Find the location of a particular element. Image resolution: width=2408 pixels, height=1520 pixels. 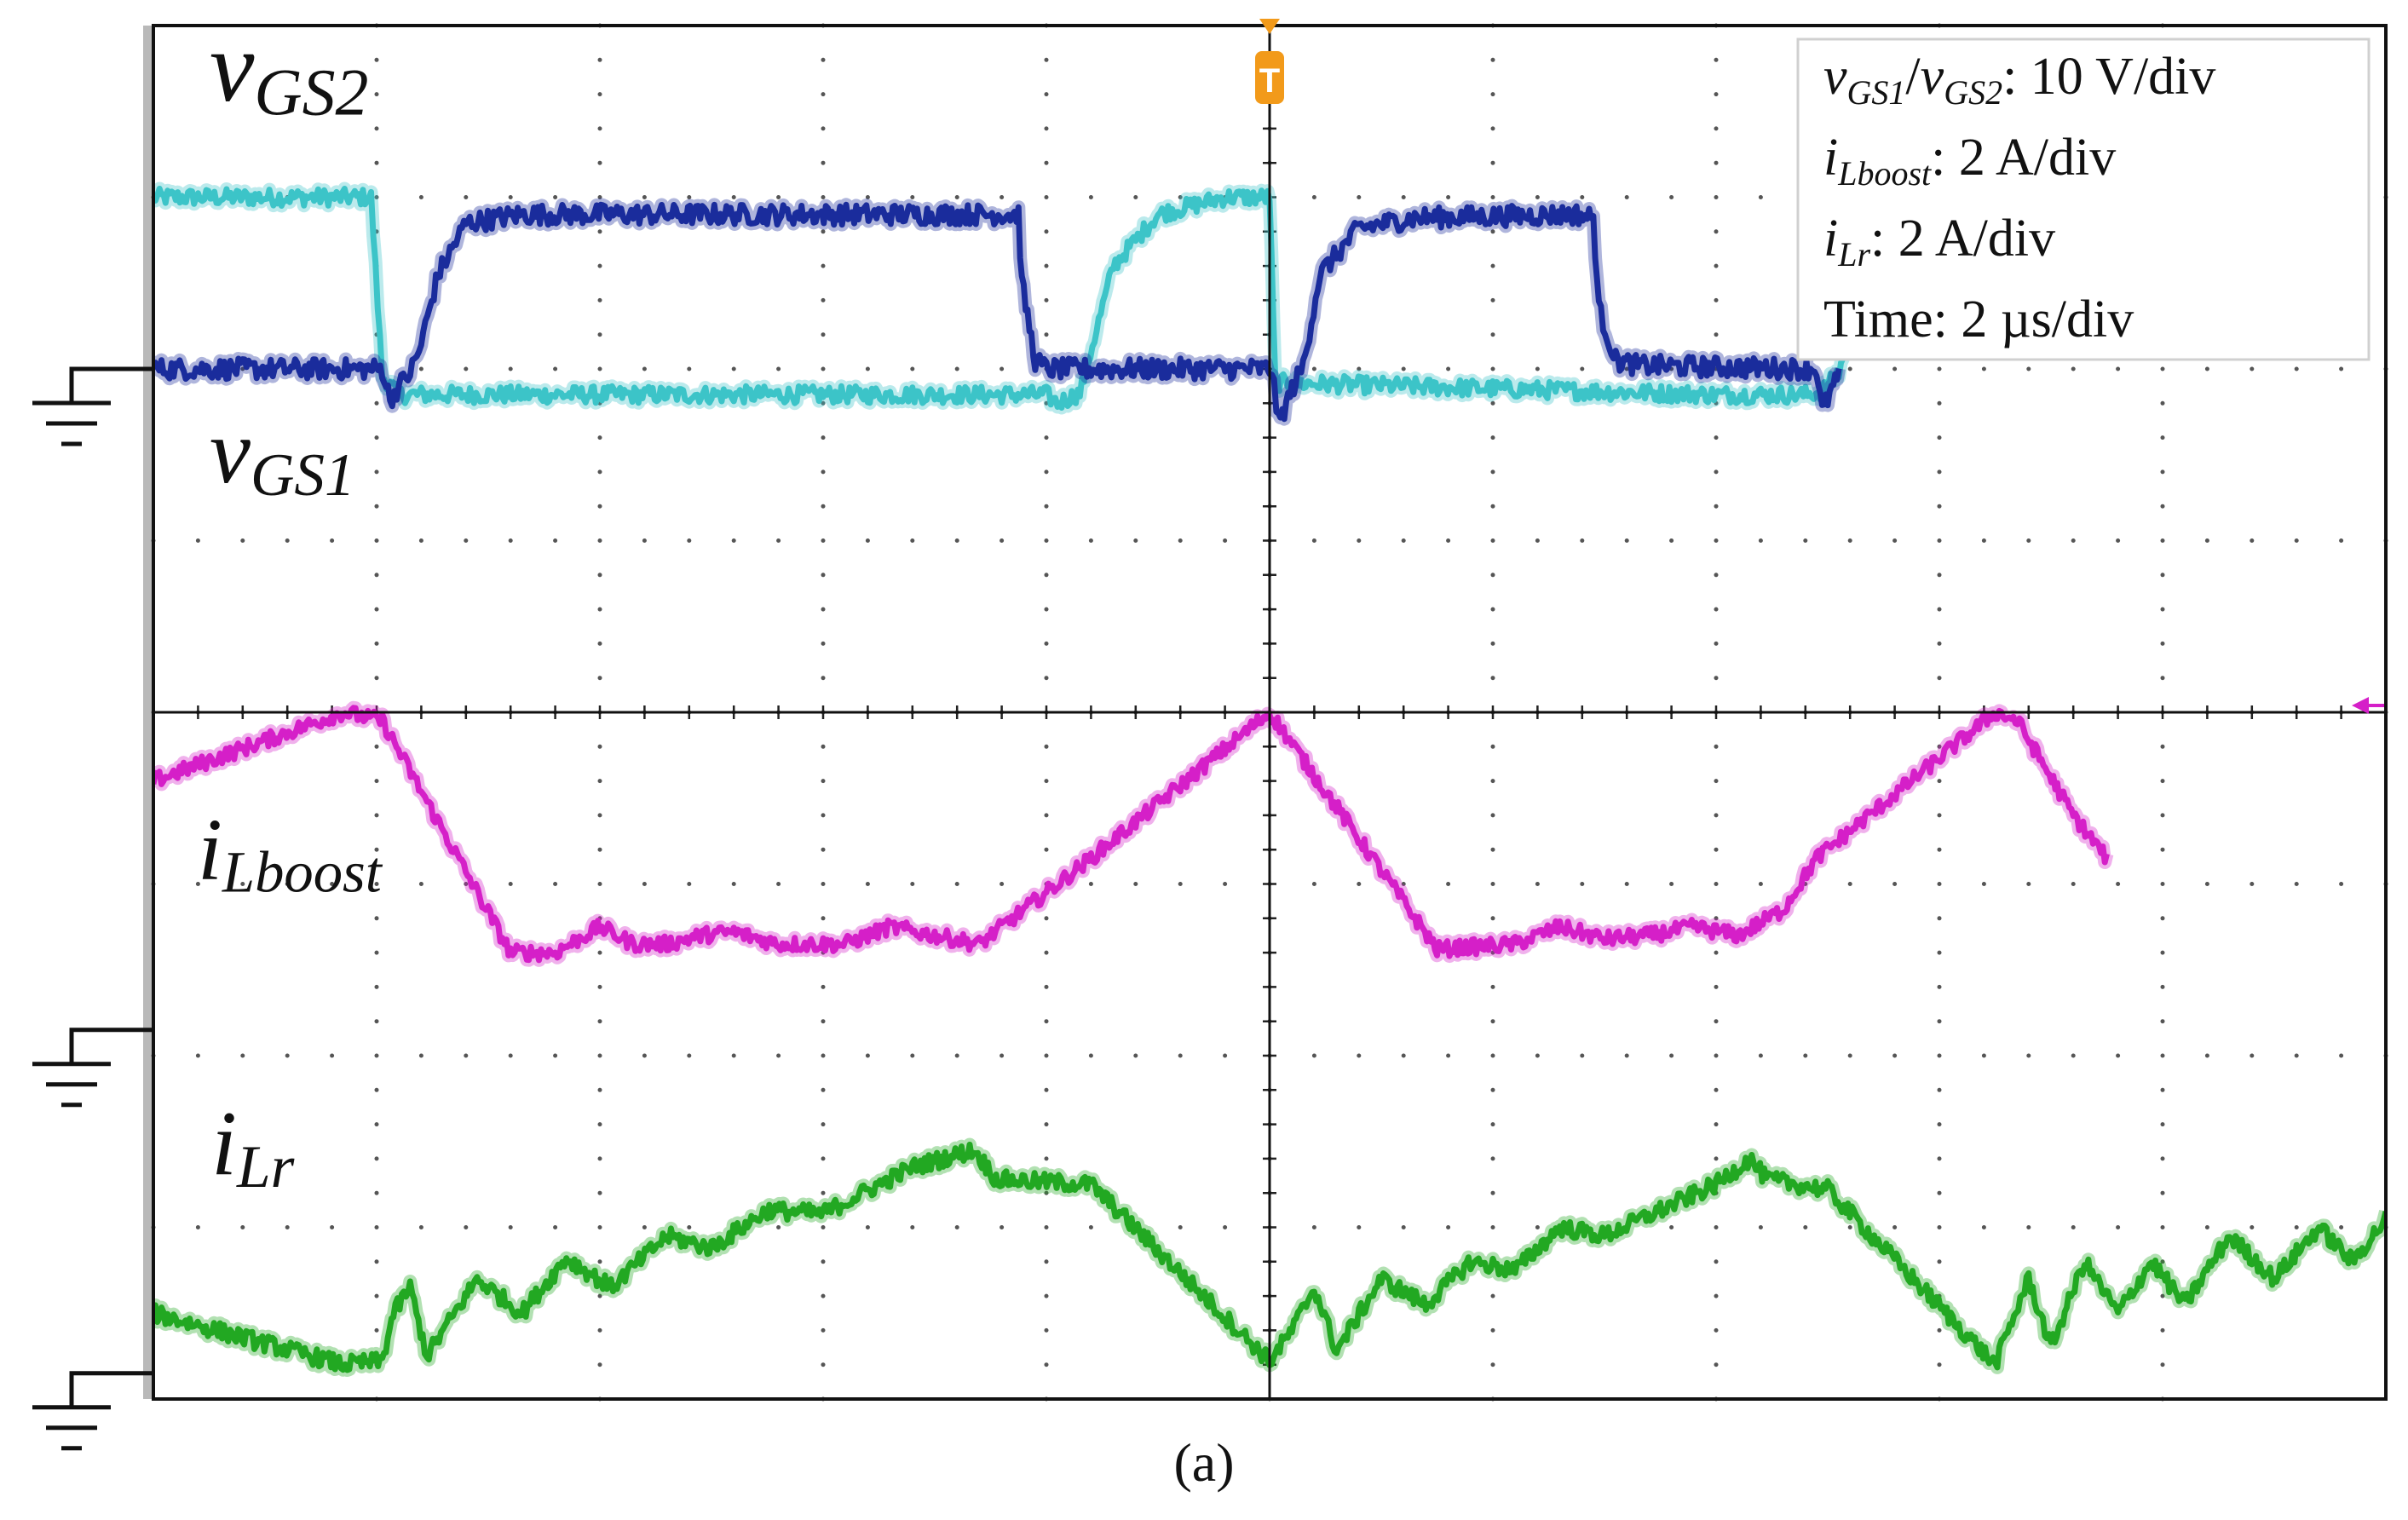

trigger-label: T is located at coordinates (1269, 81).